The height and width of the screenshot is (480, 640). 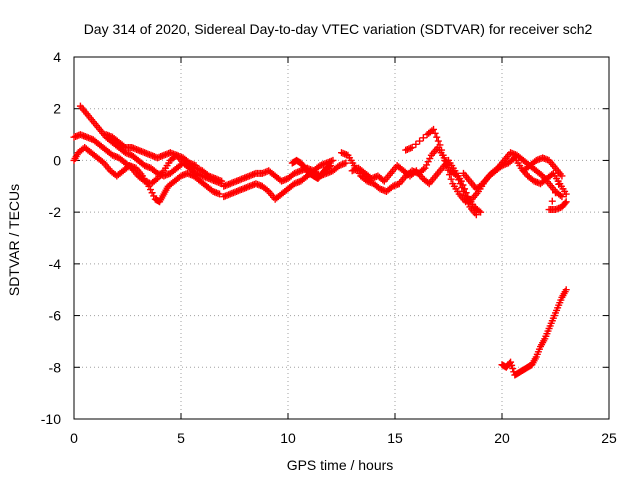 I want to click on series-track-f, so click(x=278, y=179).